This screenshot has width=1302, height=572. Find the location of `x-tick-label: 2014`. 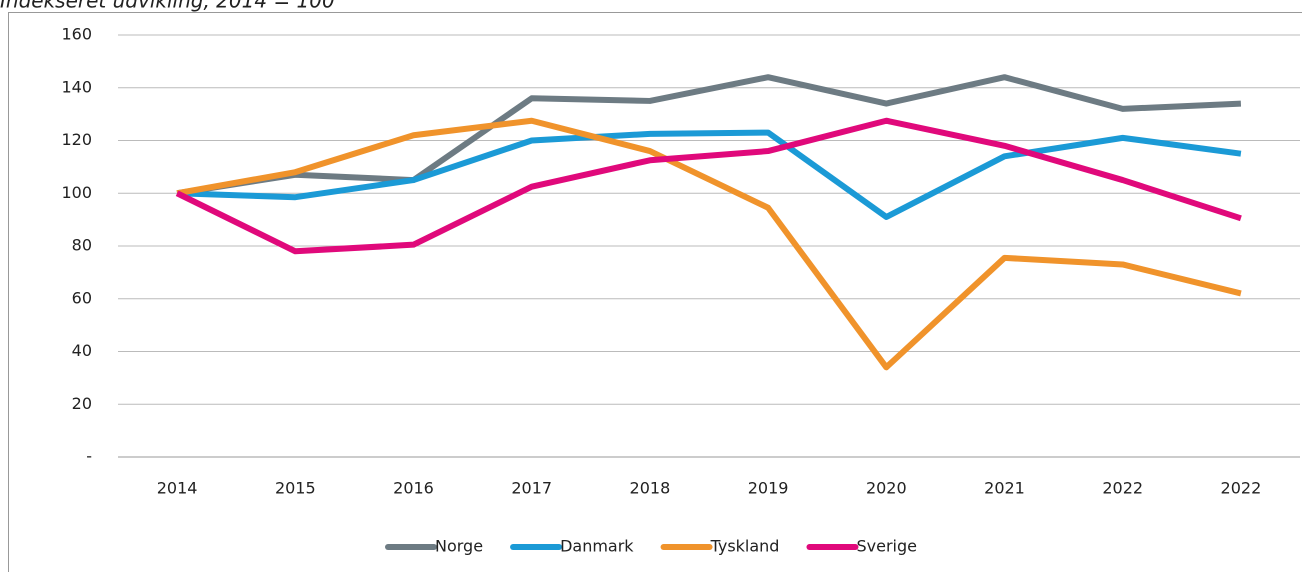

x-tick-label: 2014 is located at coordinates (177, 488).